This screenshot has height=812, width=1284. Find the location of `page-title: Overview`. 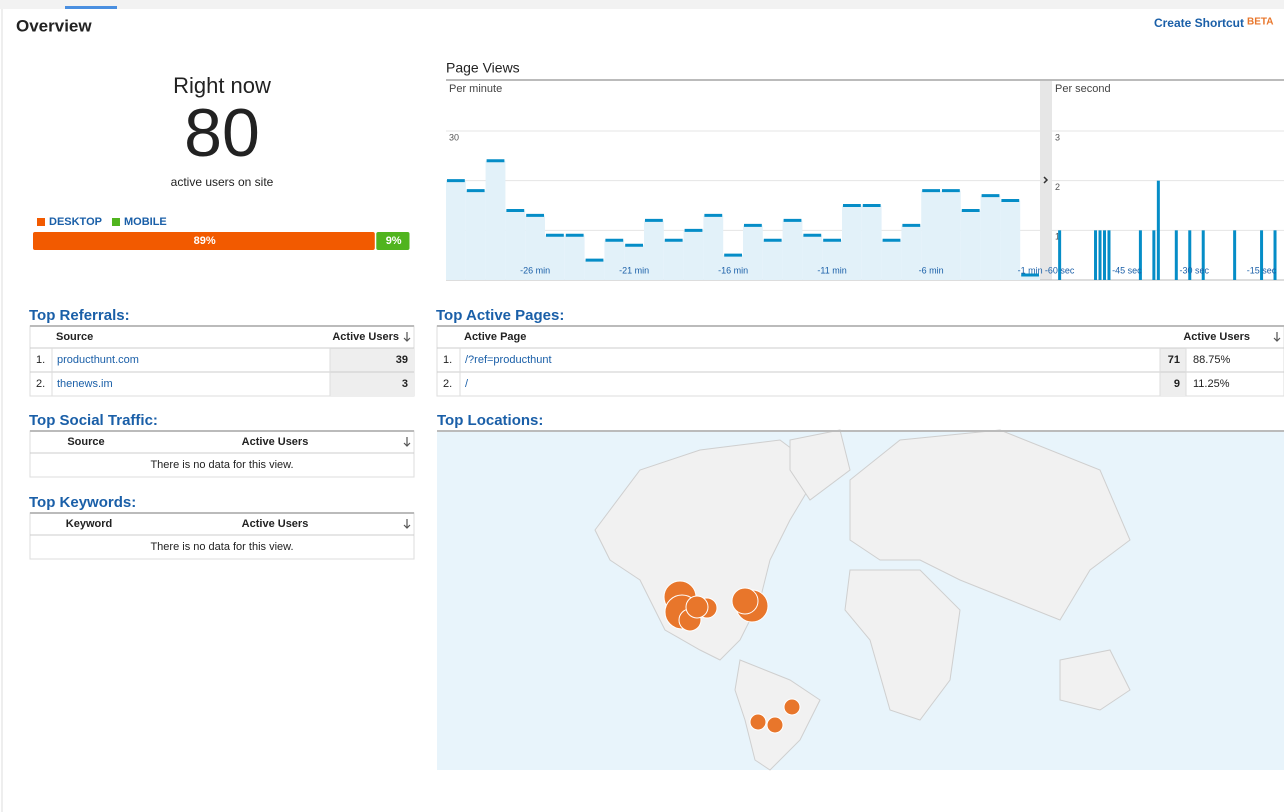

page-title: Overview is located at coordinates (54, 25).